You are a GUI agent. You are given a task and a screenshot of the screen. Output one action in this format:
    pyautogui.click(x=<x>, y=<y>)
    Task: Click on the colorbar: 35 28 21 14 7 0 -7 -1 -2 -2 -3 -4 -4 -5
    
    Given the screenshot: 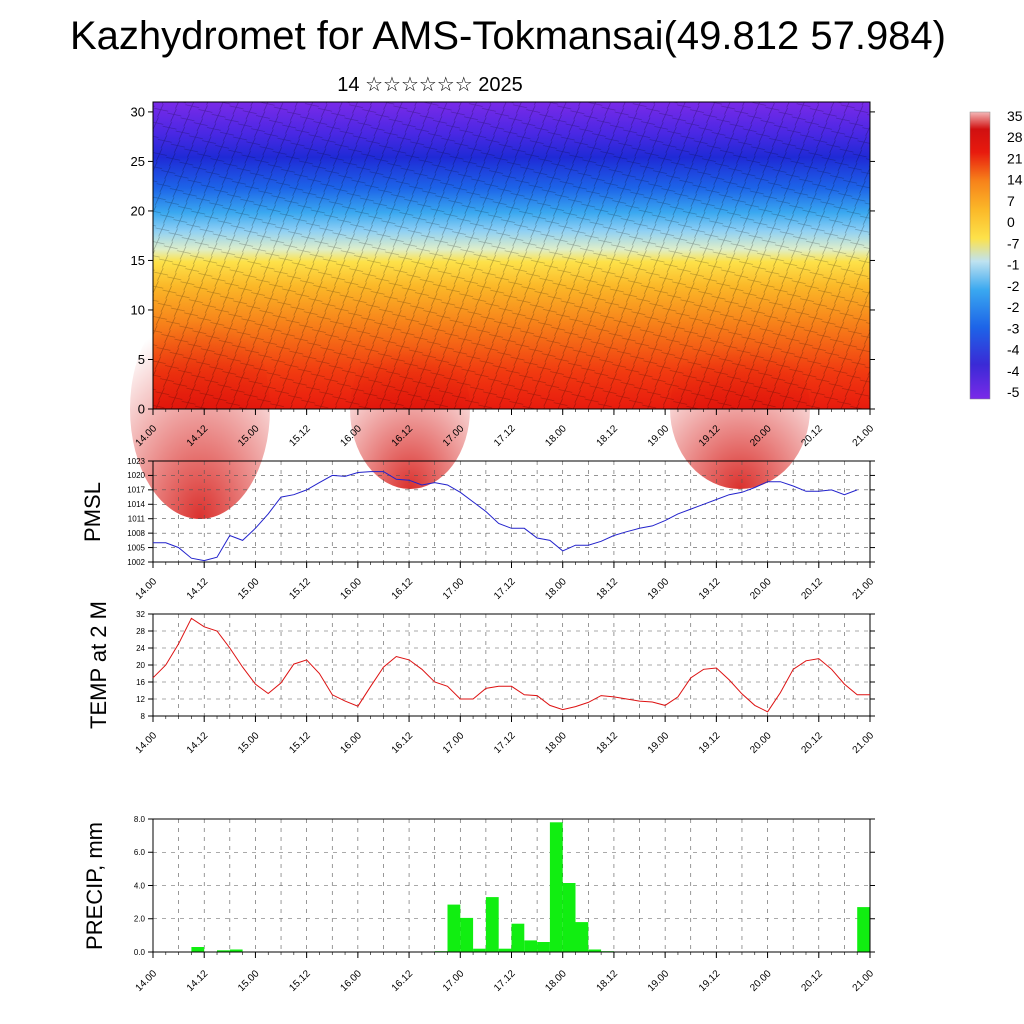 What is the action you would take?
    pyautogui.click(x=996, y=254)
    